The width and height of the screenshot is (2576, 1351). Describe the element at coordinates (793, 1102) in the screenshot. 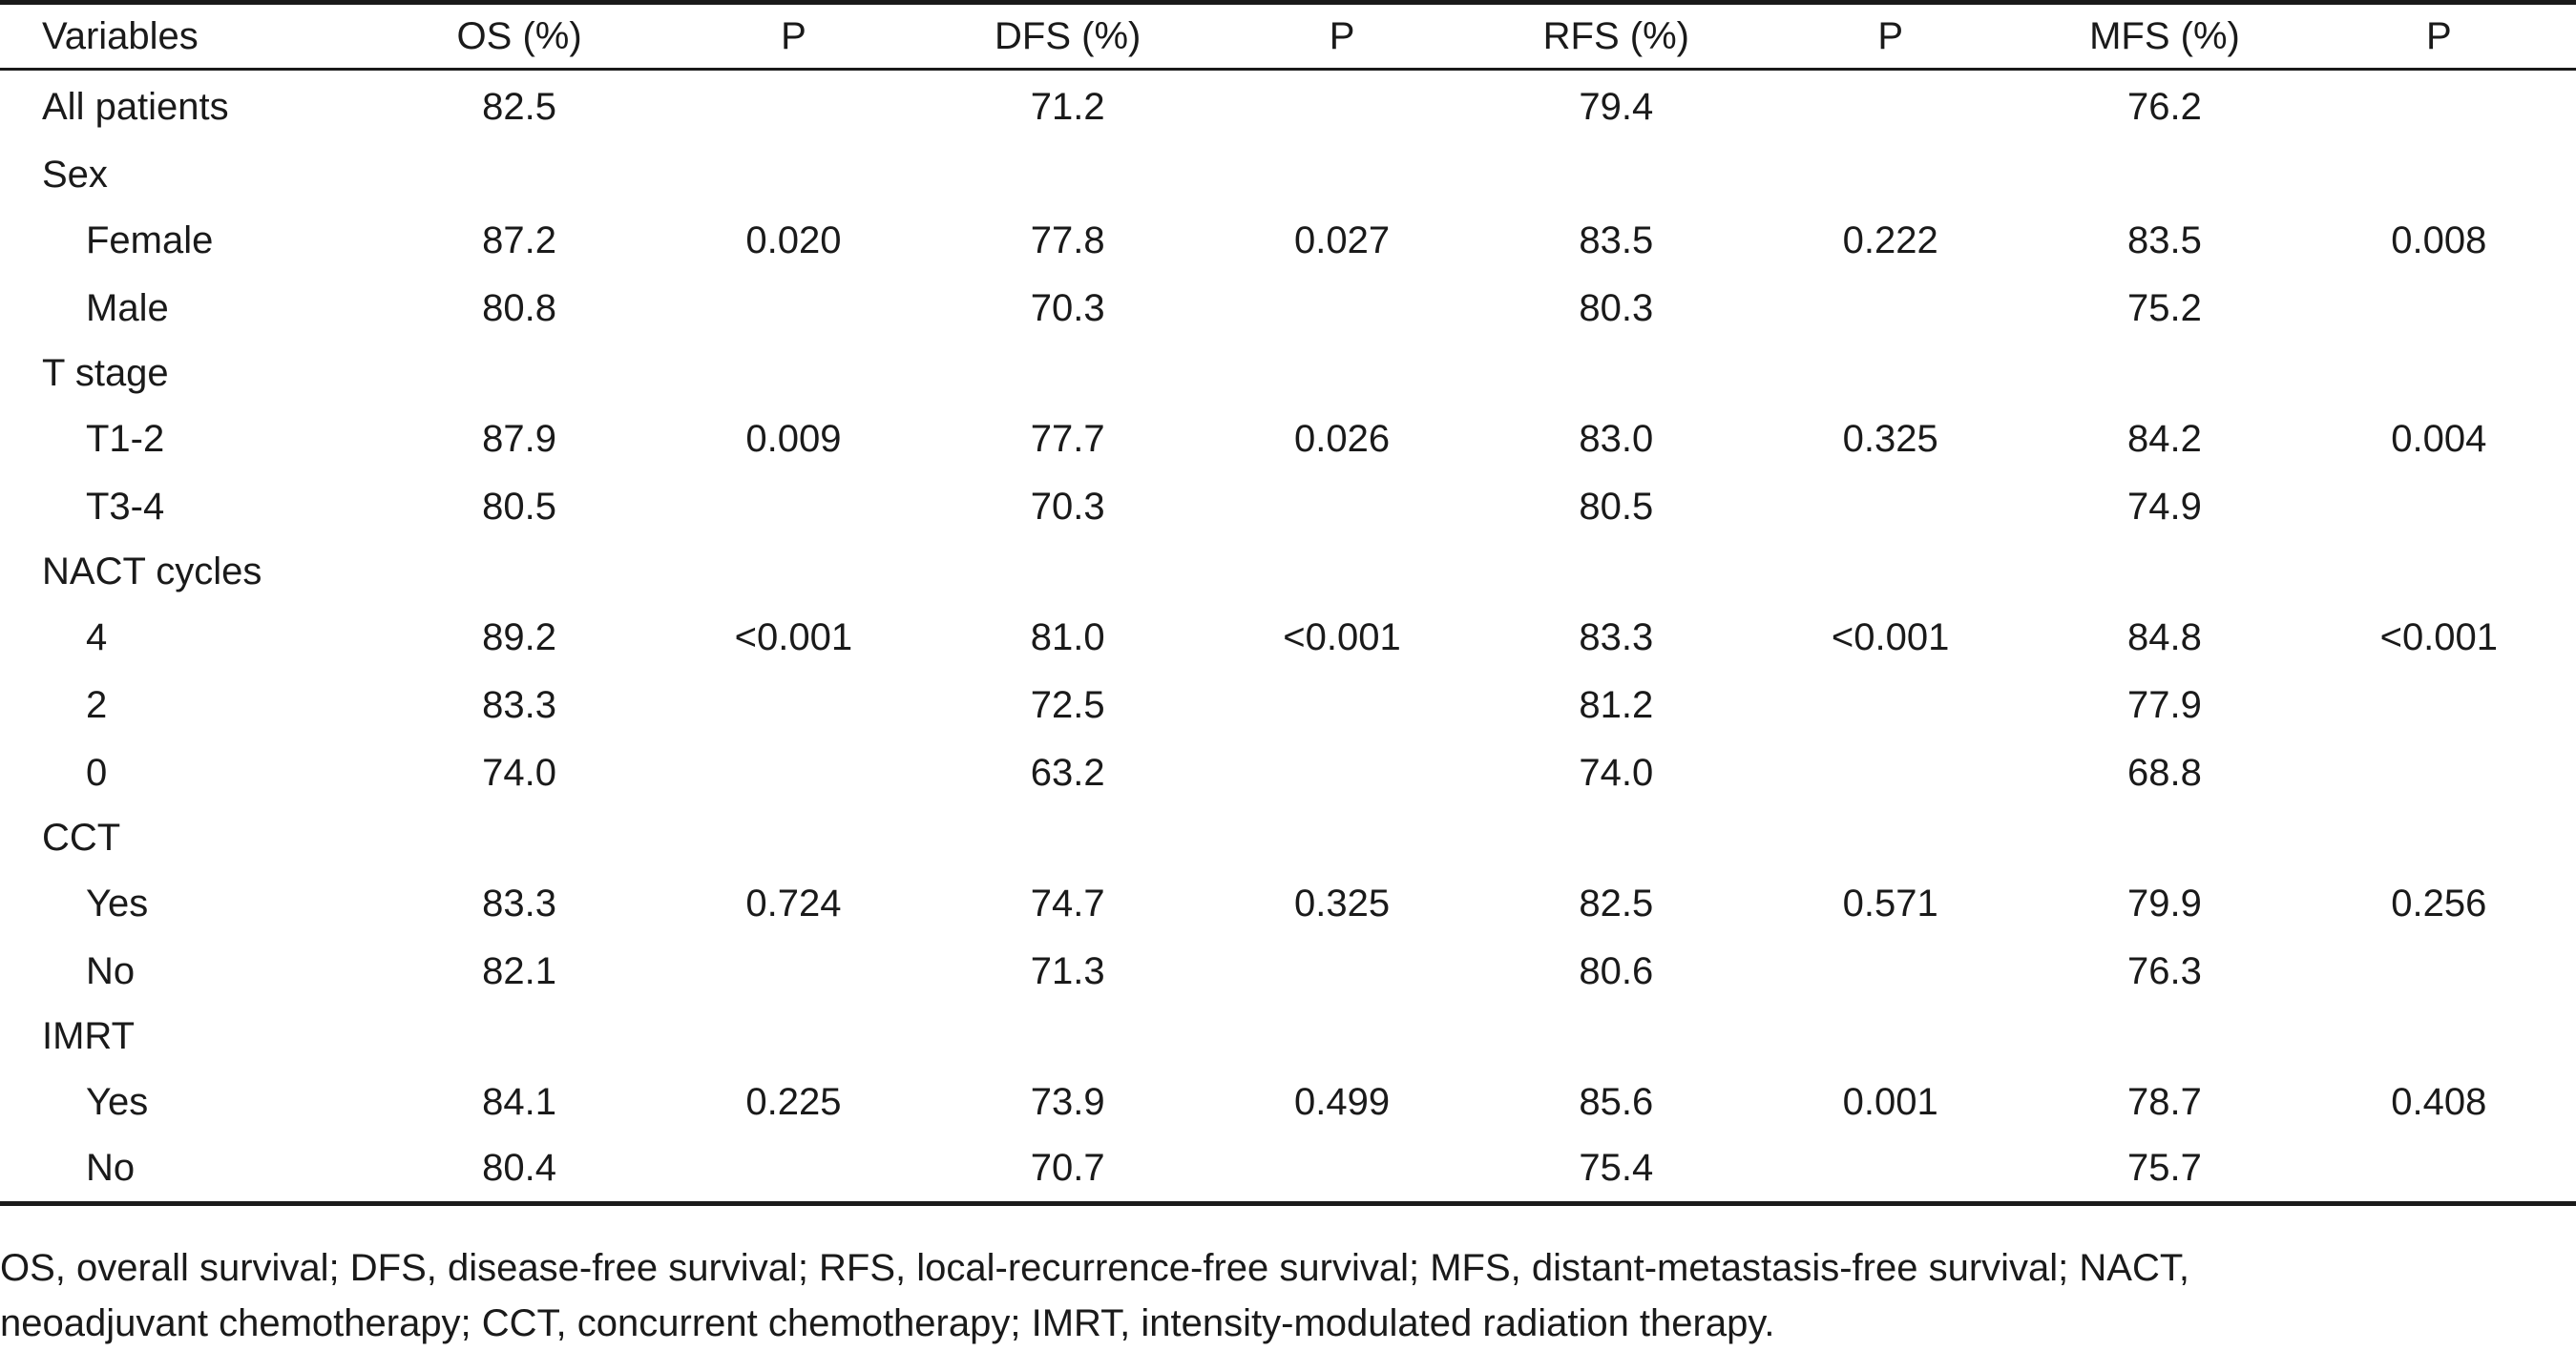

I see `cell-os-p: 0.225` at that location.